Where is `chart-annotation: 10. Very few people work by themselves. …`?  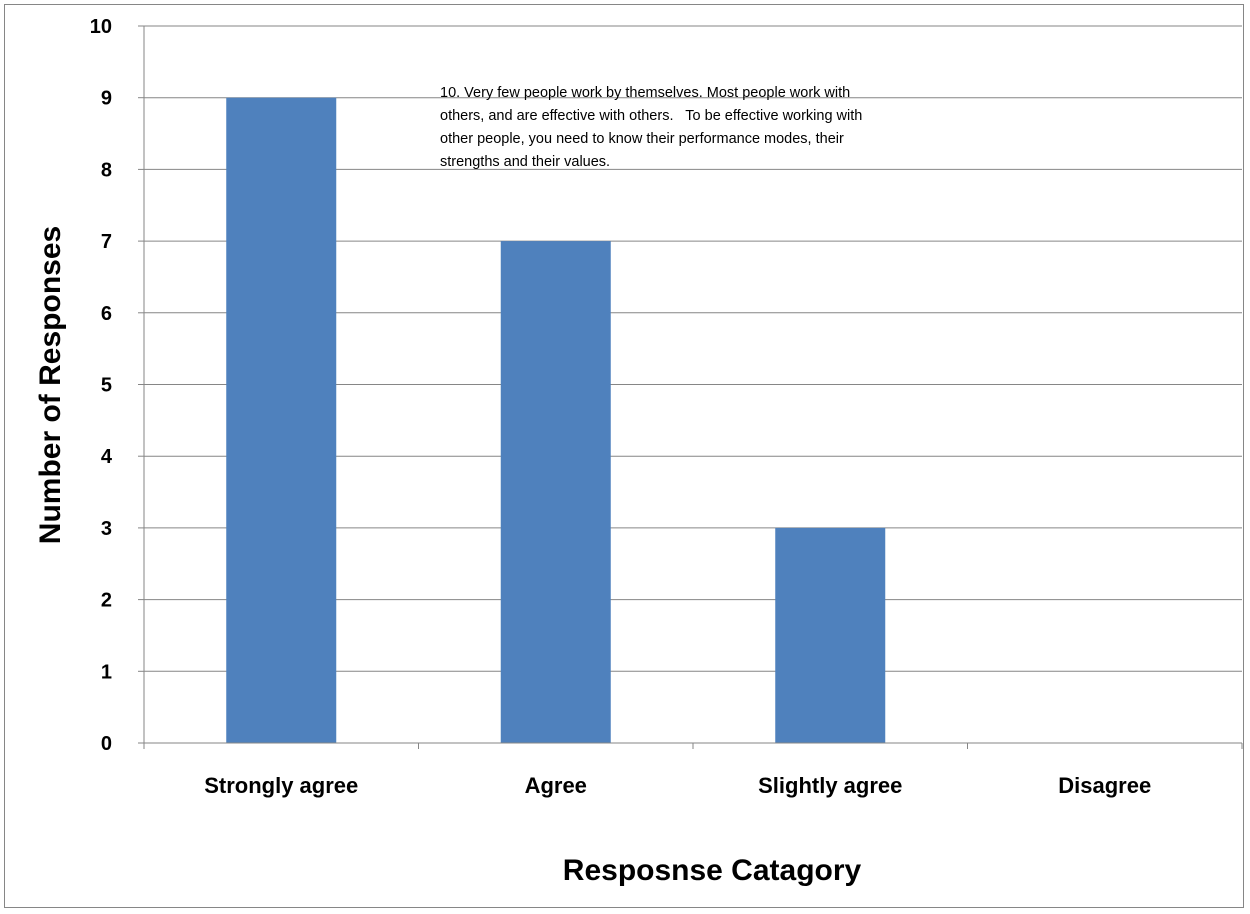
chart-annotation: 10. Very few people work by themselves. … is located at coordinates (651, 127).